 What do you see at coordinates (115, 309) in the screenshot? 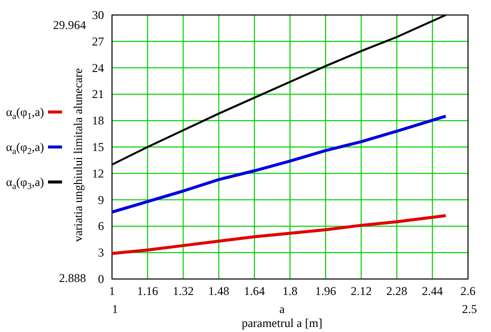
I see `text: 1` at bounding box center [115, 309].